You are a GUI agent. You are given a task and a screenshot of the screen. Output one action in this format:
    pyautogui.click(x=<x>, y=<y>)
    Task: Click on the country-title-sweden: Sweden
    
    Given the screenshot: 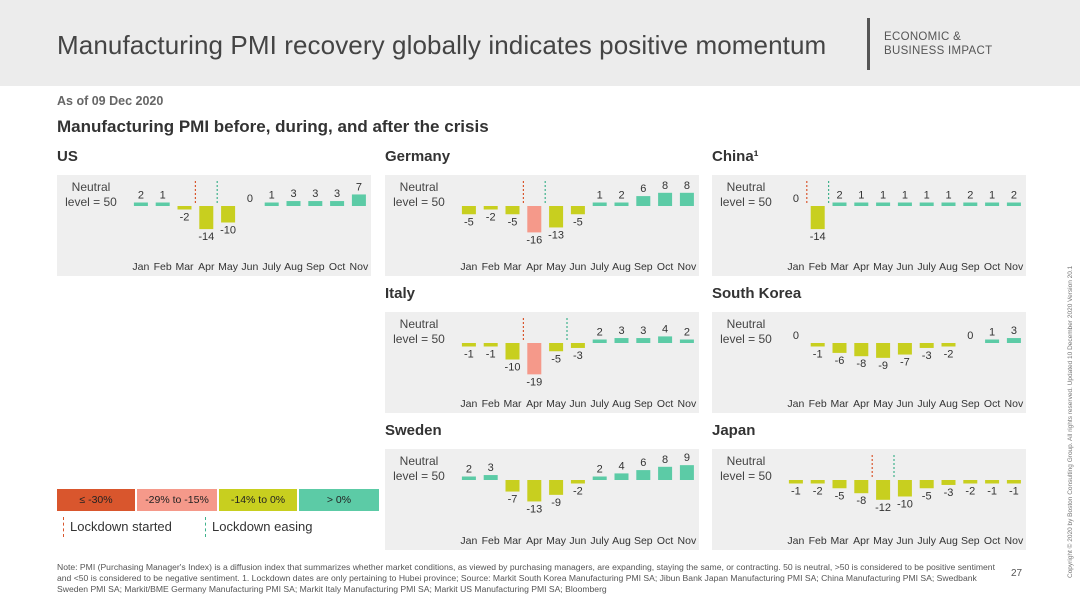 What is the action you would take?
    pyautogui.click(x=413, y=430)
    